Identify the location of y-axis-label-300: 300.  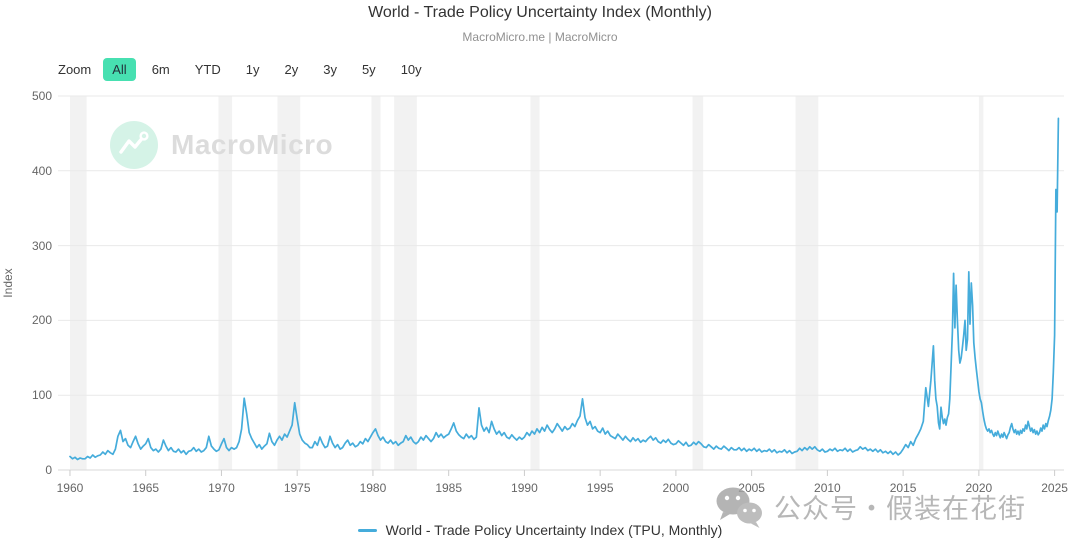
(41, 245).